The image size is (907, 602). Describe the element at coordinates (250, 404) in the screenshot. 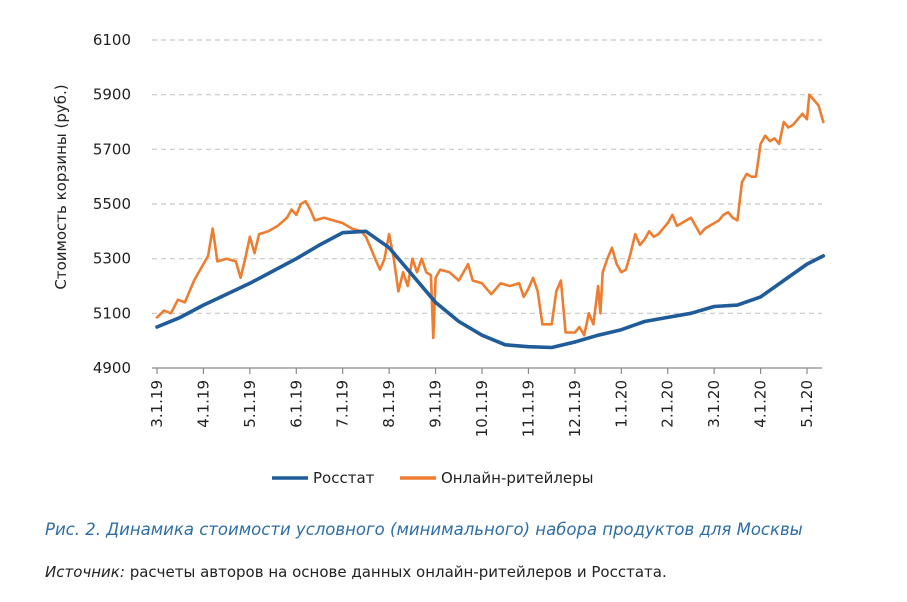

I see `x-tick-label: 5.1.19` at that location.